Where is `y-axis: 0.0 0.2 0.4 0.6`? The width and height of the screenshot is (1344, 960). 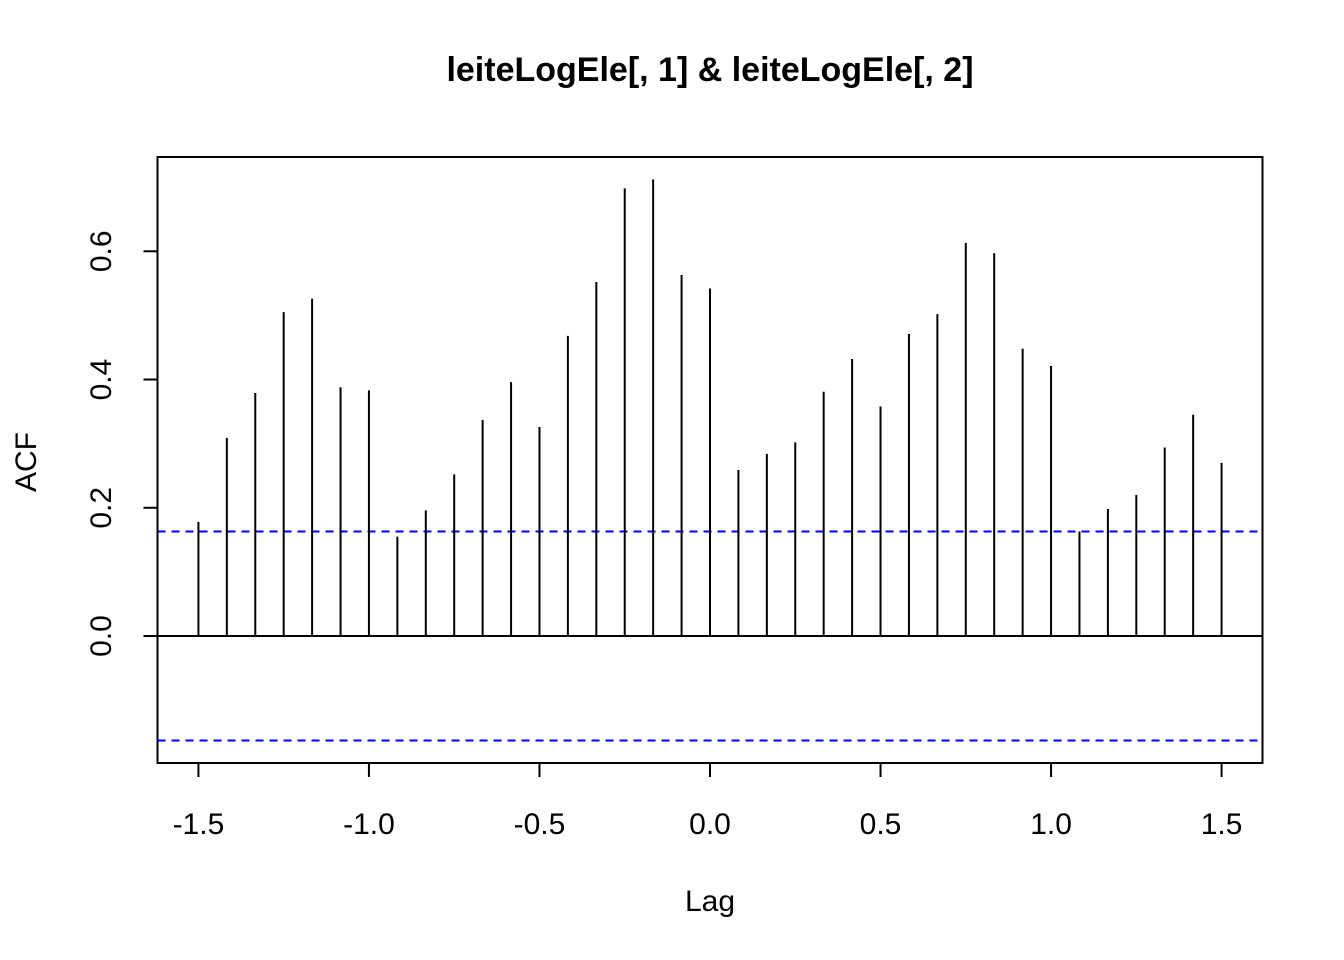
y-axis: 0.0 0.2 0.4 0.6 is located at coordinates (122, 443).